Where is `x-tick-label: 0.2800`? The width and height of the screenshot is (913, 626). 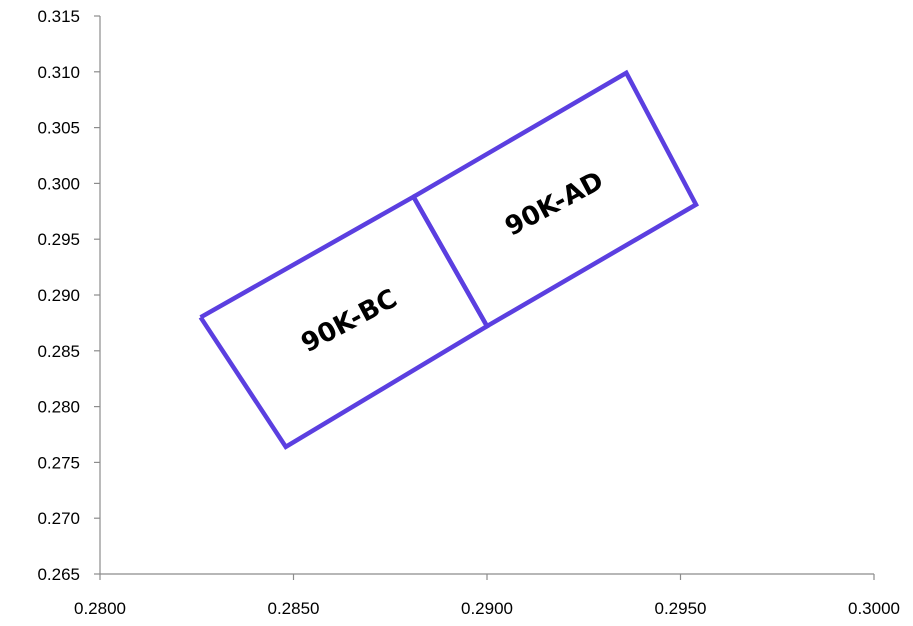
x-tick-label: 0.2800 is located at coordinates (100, 608).